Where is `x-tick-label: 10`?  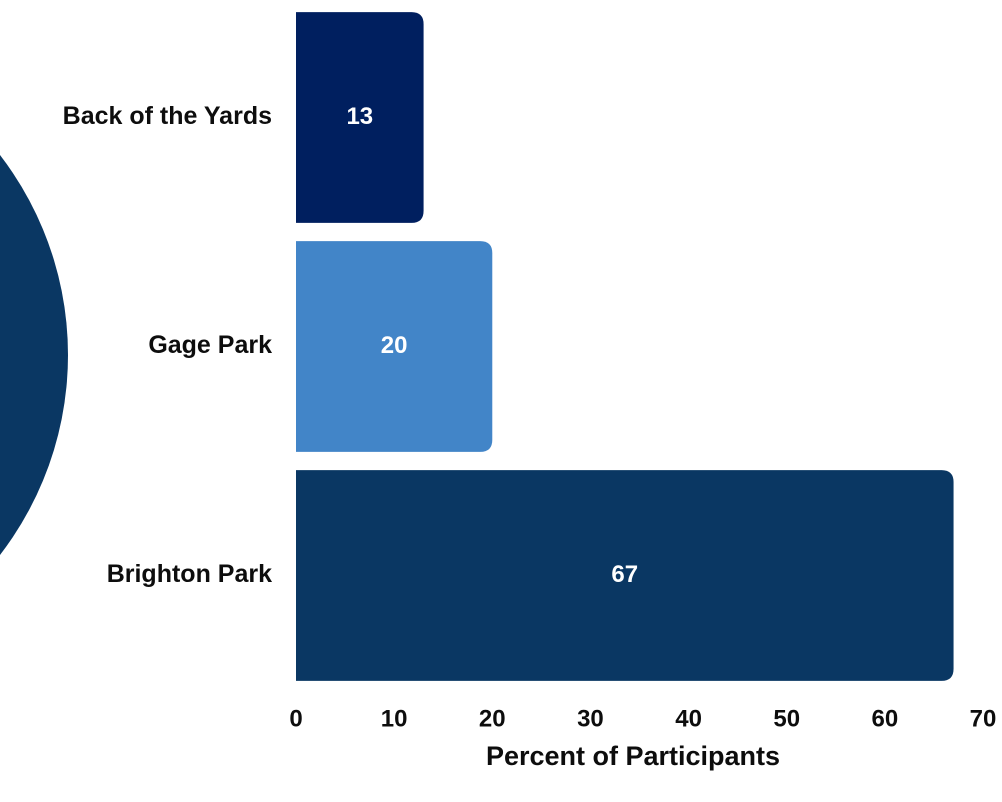 x-tick-label: 10 is located at coordinates (394, 718).